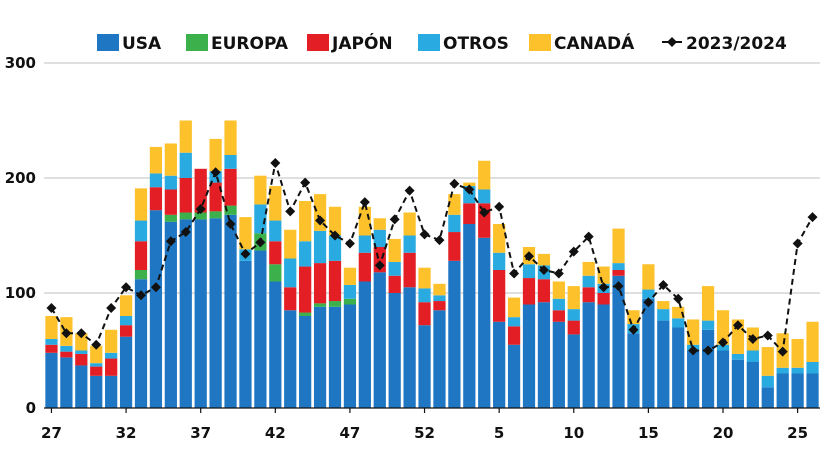  Describe the element at coordinates (594, 43) in the screenshot. I see `legend-label: CANADÁ` at that location.